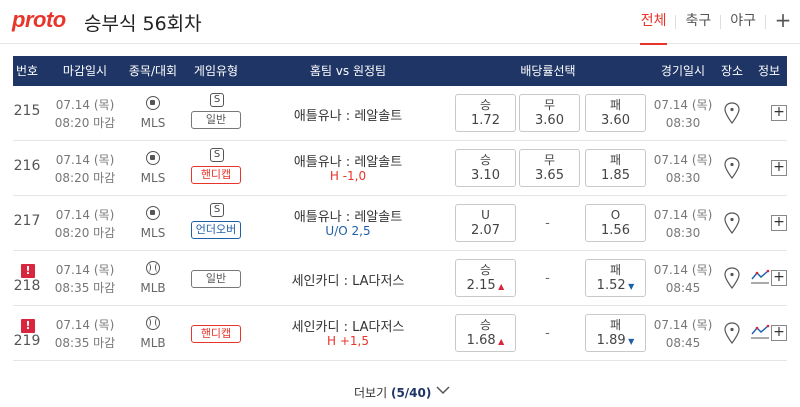  What do you see at coordinates (549, 160) in the screenshot?
I see `odds-label: 무` at bounding box center [549, 160].